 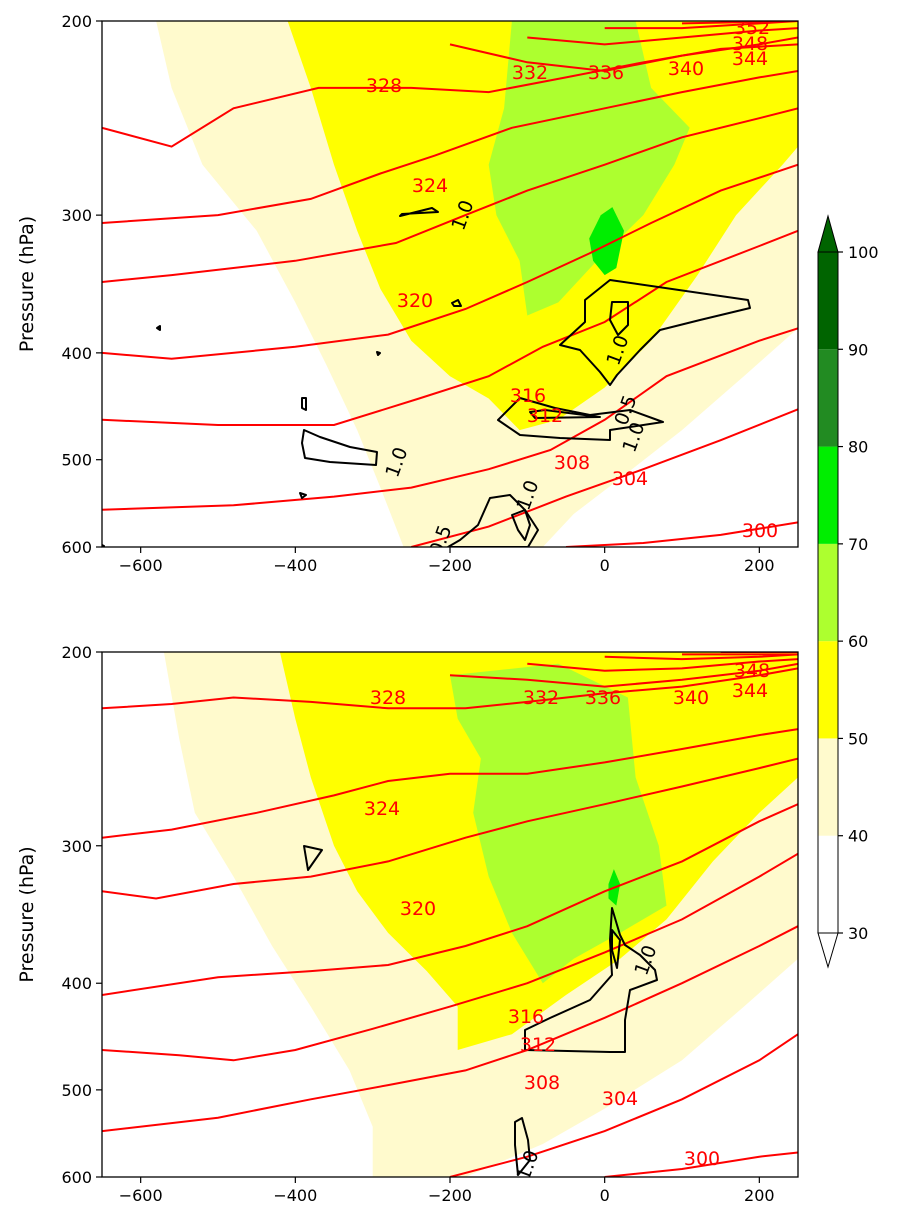 What do you see at coordinates (858, 641) in the screenshot?
I see `colorbar-tick-label: 60` at bounding box center [858, 641].